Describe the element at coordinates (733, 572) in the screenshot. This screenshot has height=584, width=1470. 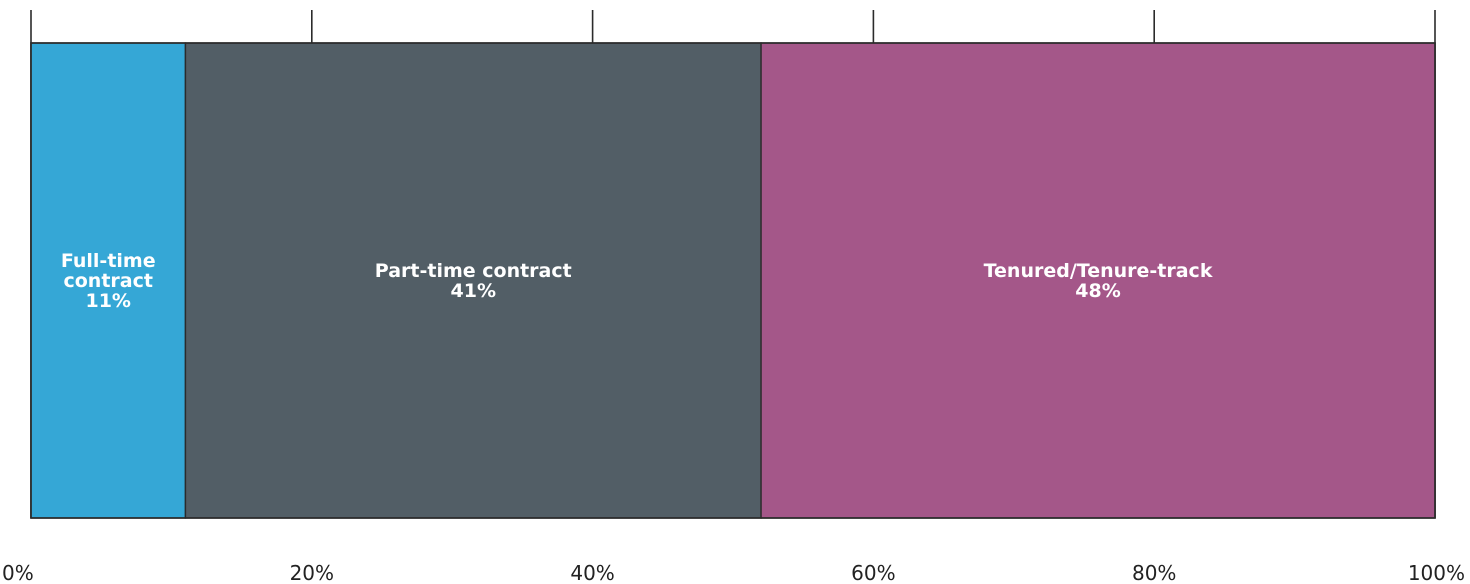
I see `x-axis-tick-labels: 0% 20% 40% 60% 80% 100%` at that location.